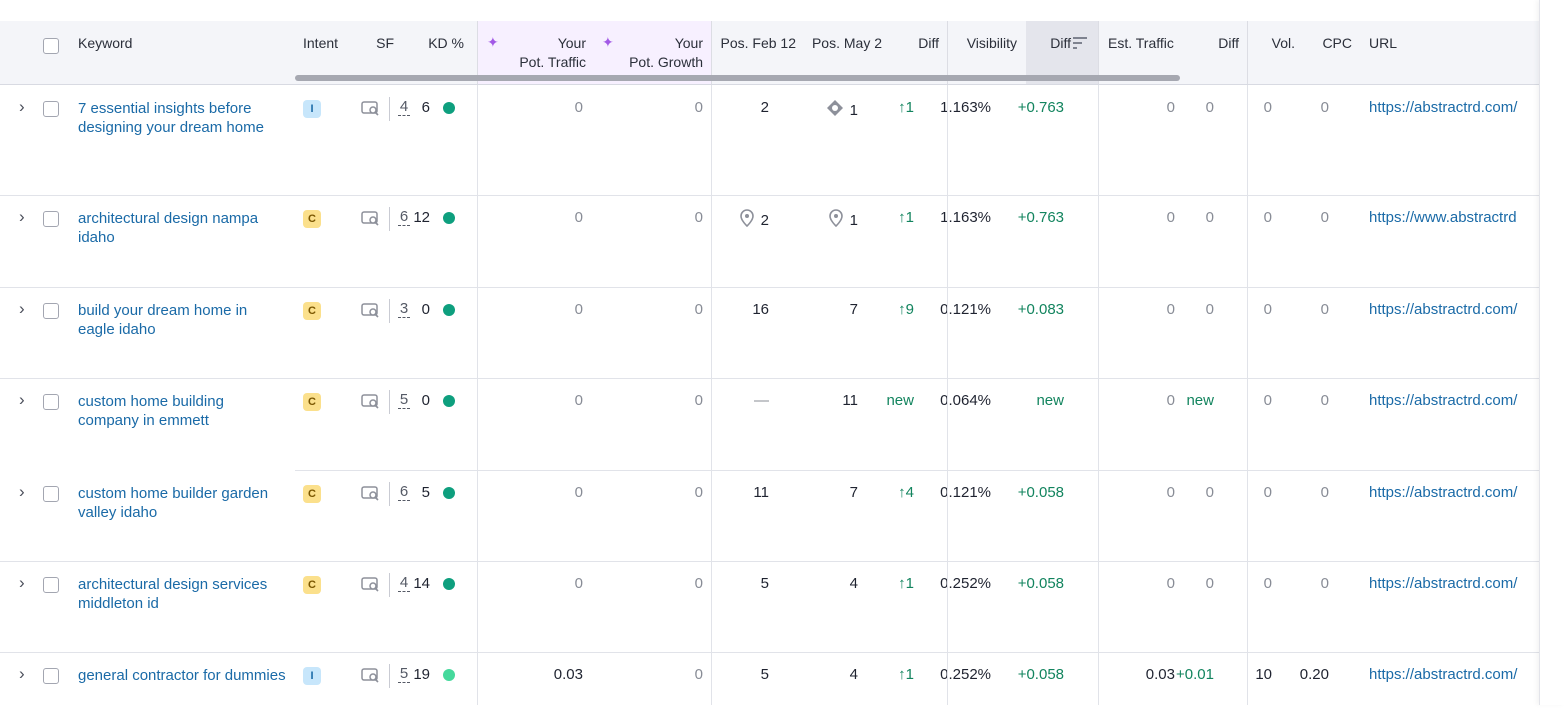 Image resolution: width=1565 pixels, height=712 pixels. I want to click on header-visibility-diff: Diff, so click(1062, 52).